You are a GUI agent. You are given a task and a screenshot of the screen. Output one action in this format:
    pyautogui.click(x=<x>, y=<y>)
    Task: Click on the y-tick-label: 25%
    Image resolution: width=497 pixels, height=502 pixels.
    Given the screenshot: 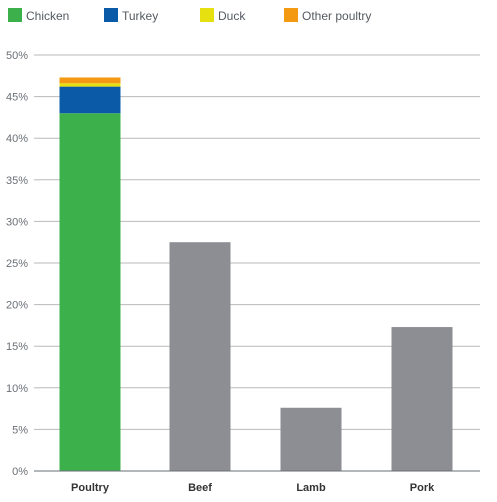 What is the action you would take?
    pyautogui.click(x=17, y=264)
    